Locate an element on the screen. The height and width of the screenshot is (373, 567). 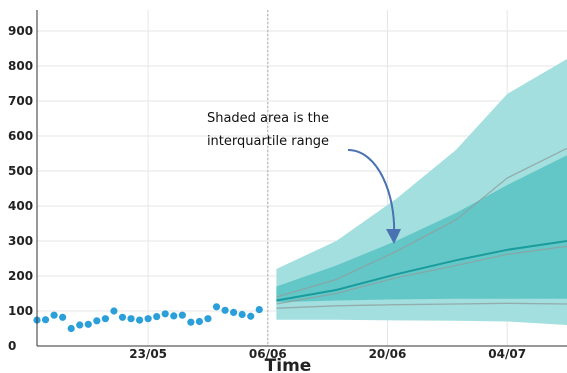
x-tick-label-04-07: 04/07 is located at coordinates (507, 354).